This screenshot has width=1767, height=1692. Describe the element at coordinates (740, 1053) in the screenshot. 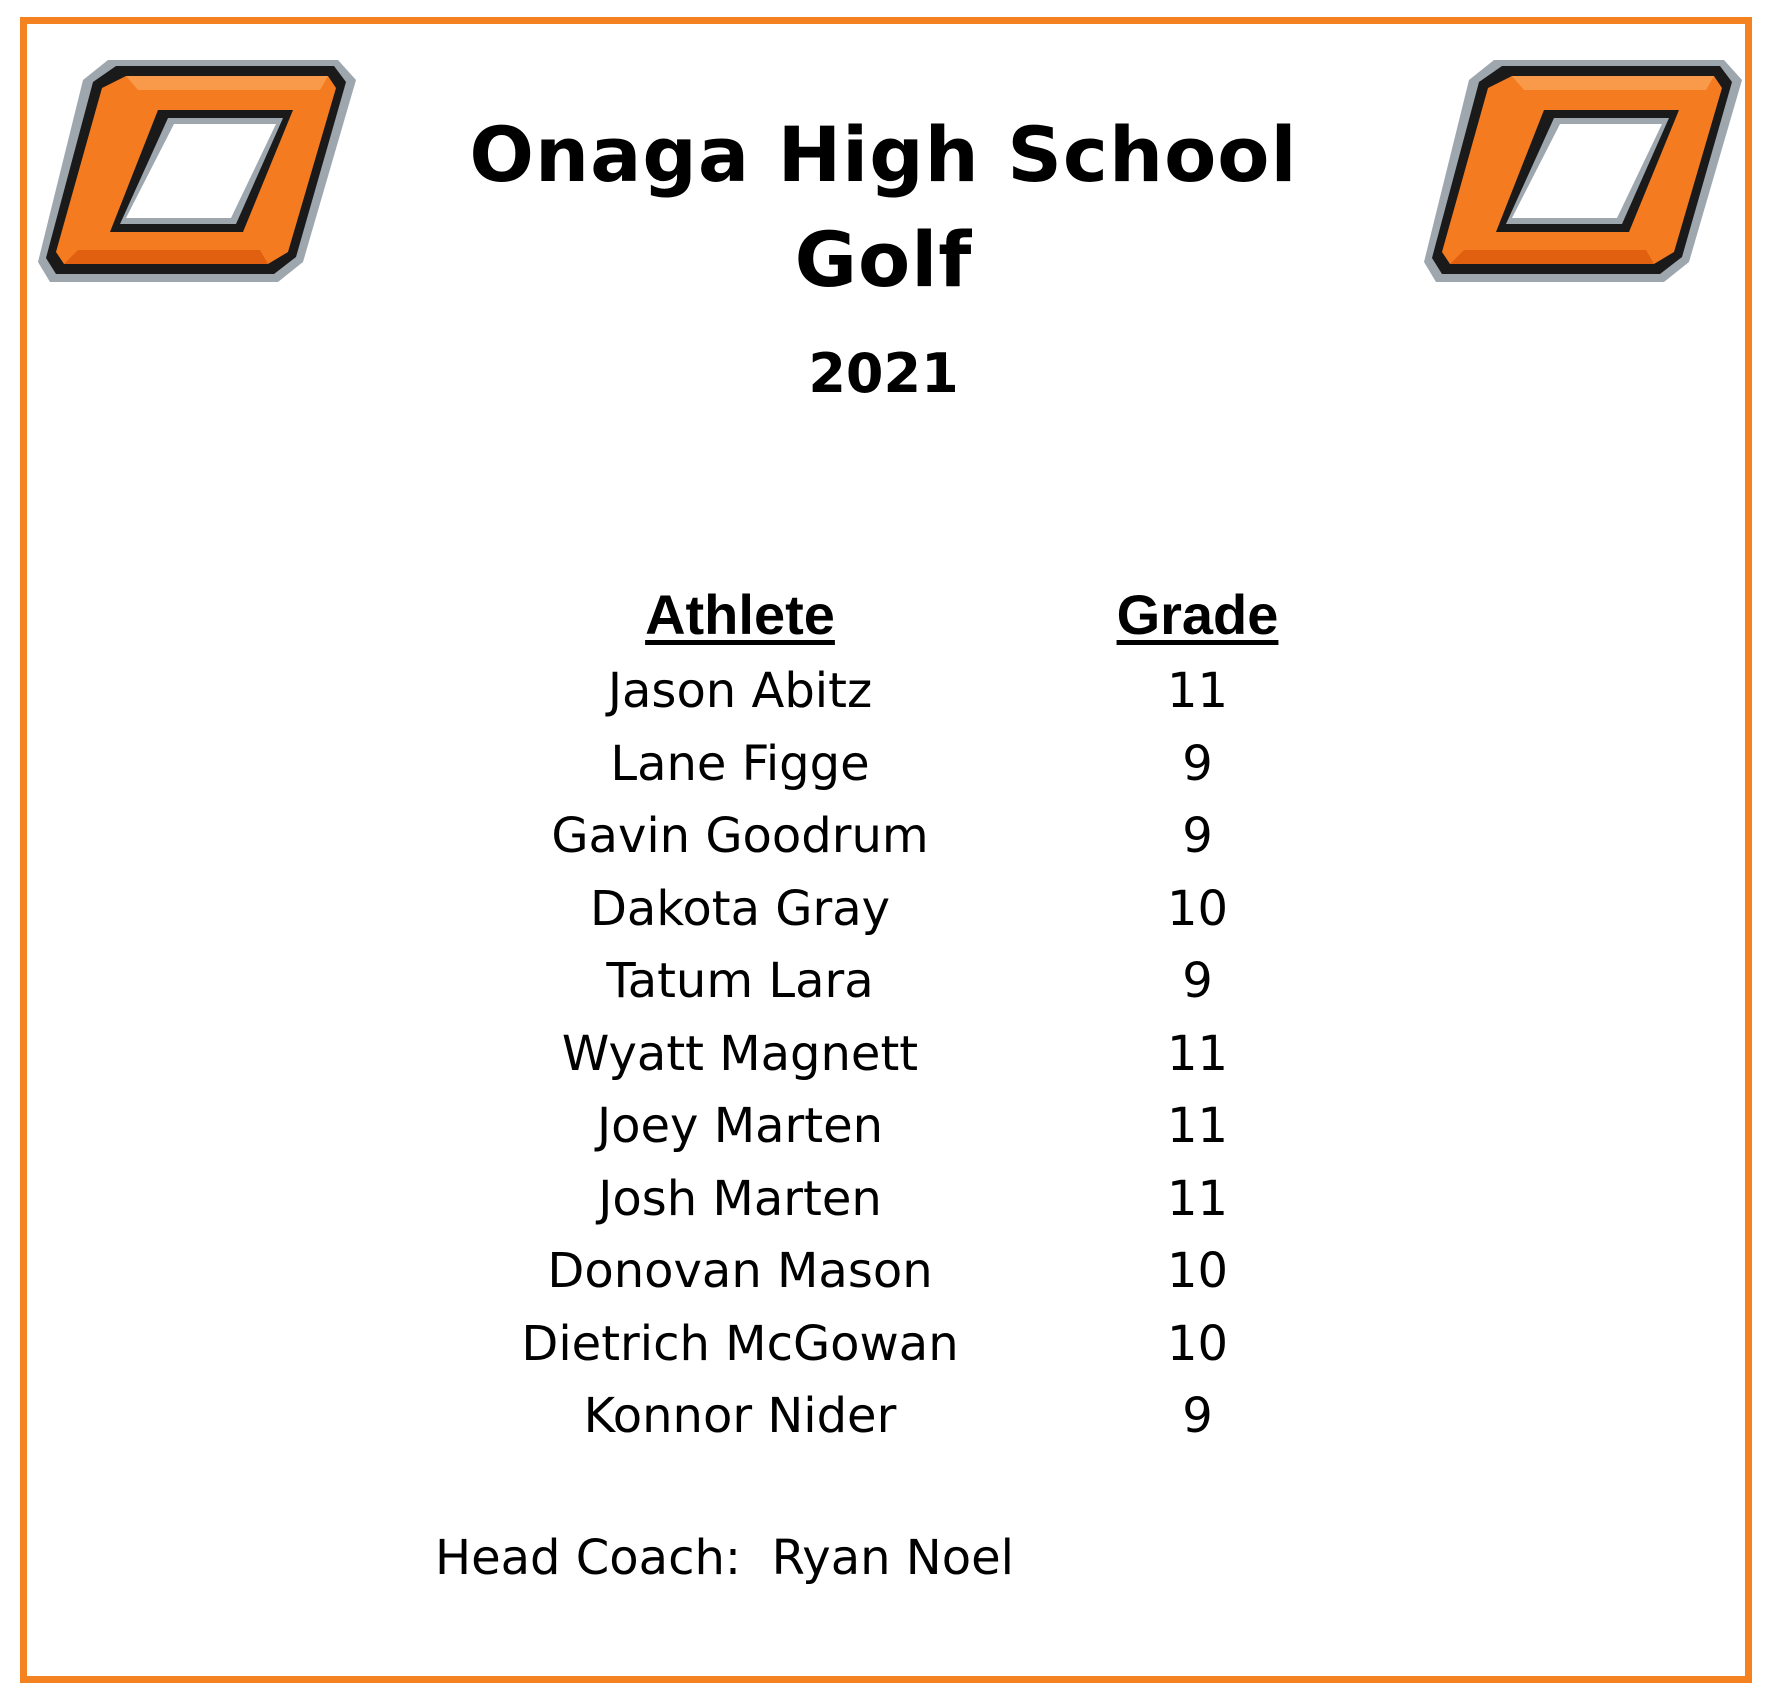

I see `athlete-name: Wyatt Magnett` at that location.